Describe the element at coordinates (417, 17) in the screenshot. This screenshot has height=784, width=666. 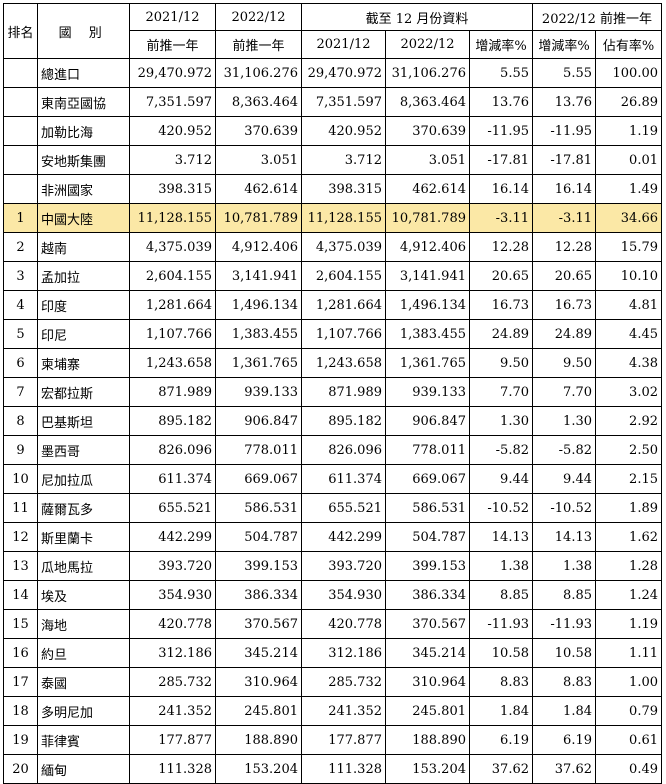
I see `header-group-title: 截至 12 月份資料` at that location.